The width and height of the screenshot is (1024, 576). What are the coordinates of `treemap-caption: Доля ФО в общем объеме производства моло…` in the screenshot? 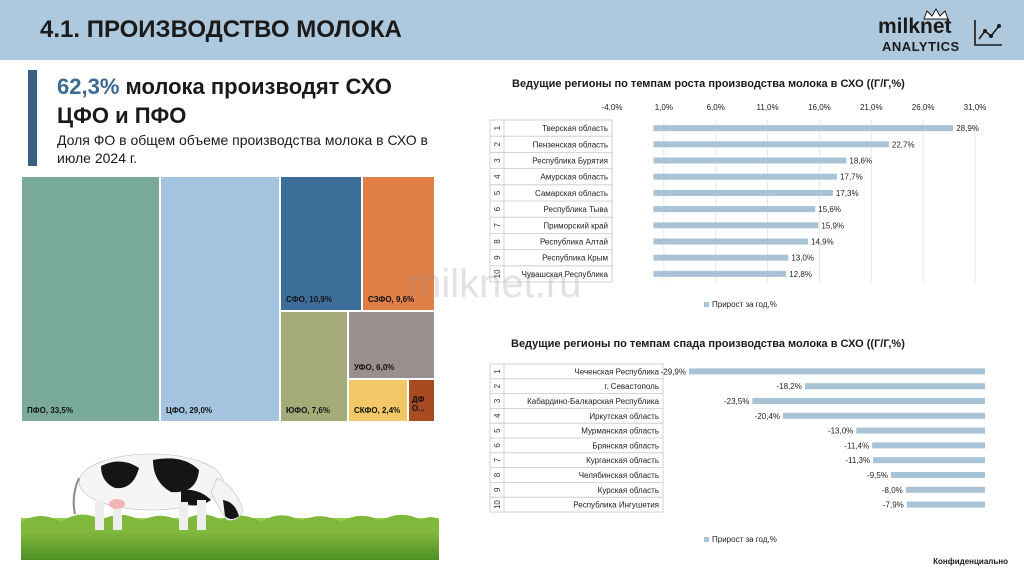 It's located at (242, 149).